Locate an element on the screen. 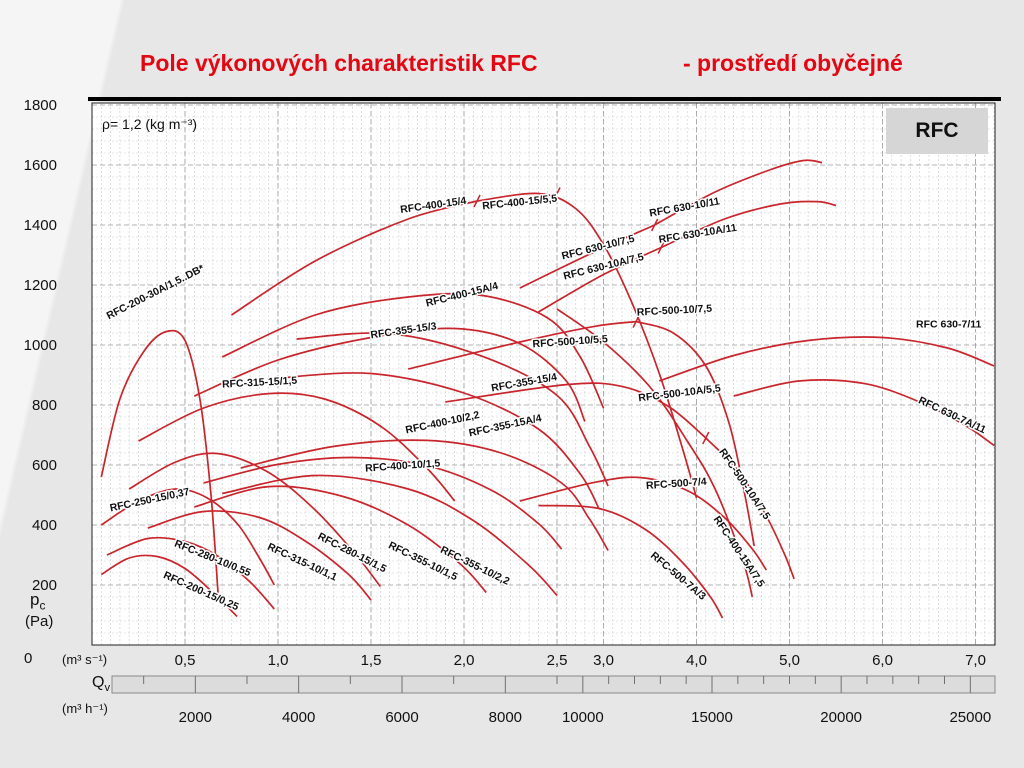 Image resolution: width=1024 pixels, height=768 pixels. svg-text: 1600 is located at coordinates (40, 165).